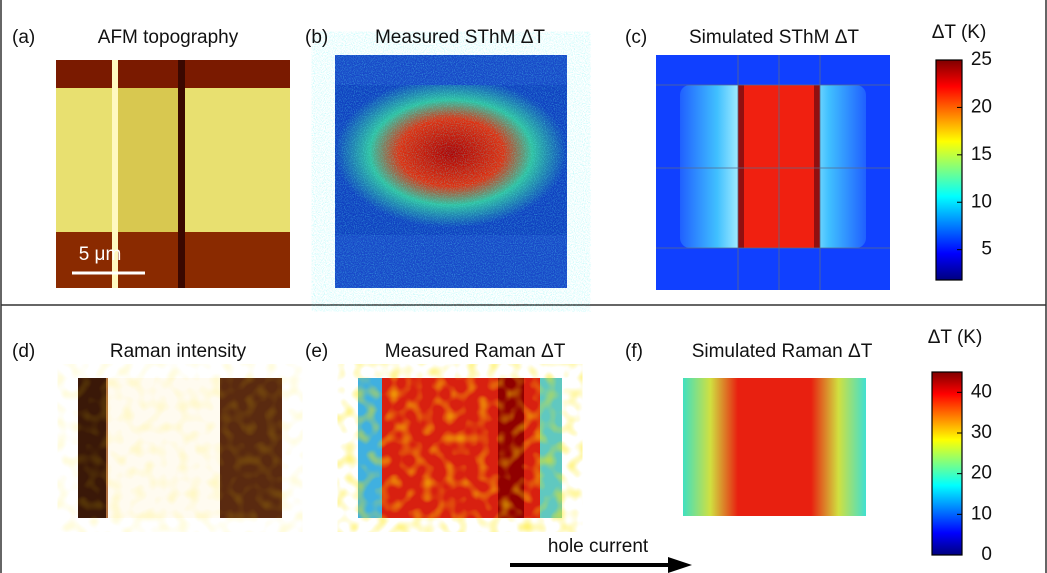 The width and height of the screenshot is (1047, 573). What do you see at coordinates (774, 447) in the screenshot?
I see `raman-simulated-image` at bounding box center [774, 447].